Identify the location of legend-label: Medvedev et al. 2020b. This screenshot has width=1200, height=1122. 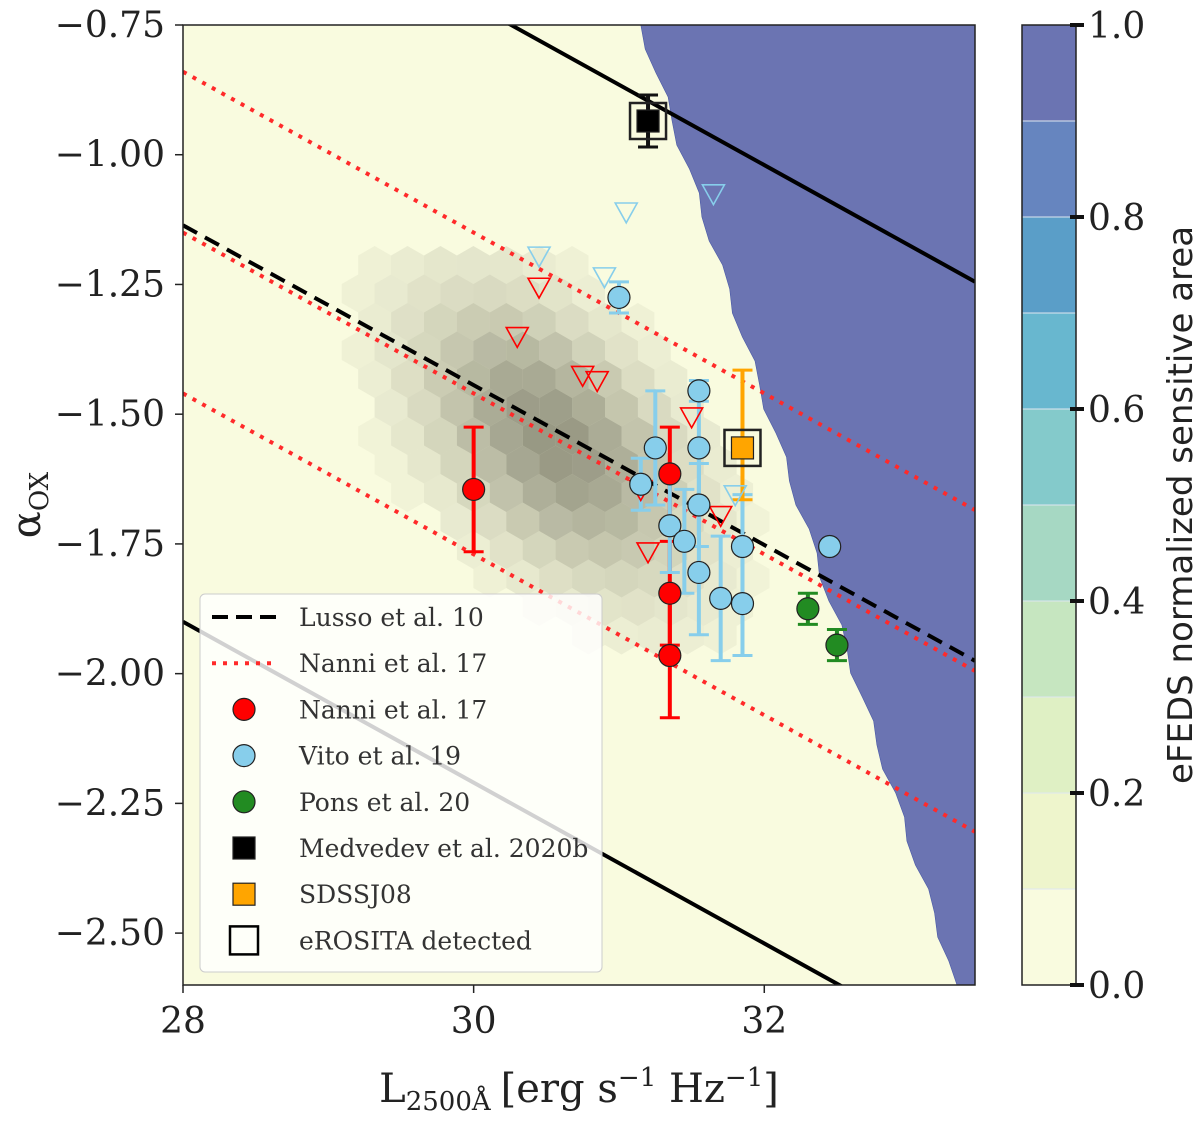
(443, 848).